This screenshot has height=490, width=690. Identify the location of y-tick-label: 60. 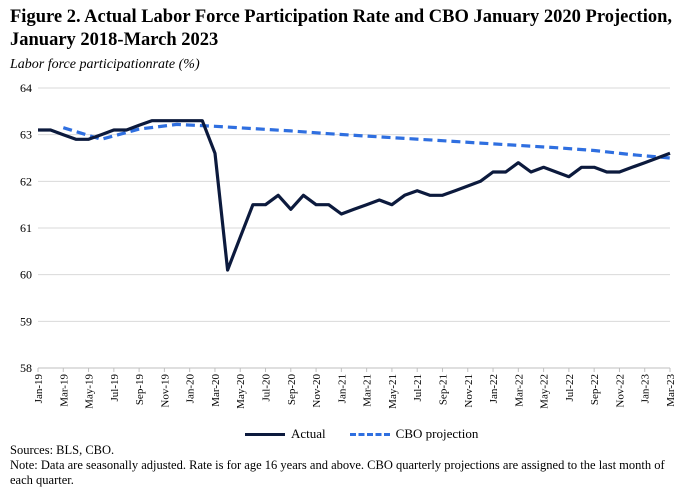
(26, 275).